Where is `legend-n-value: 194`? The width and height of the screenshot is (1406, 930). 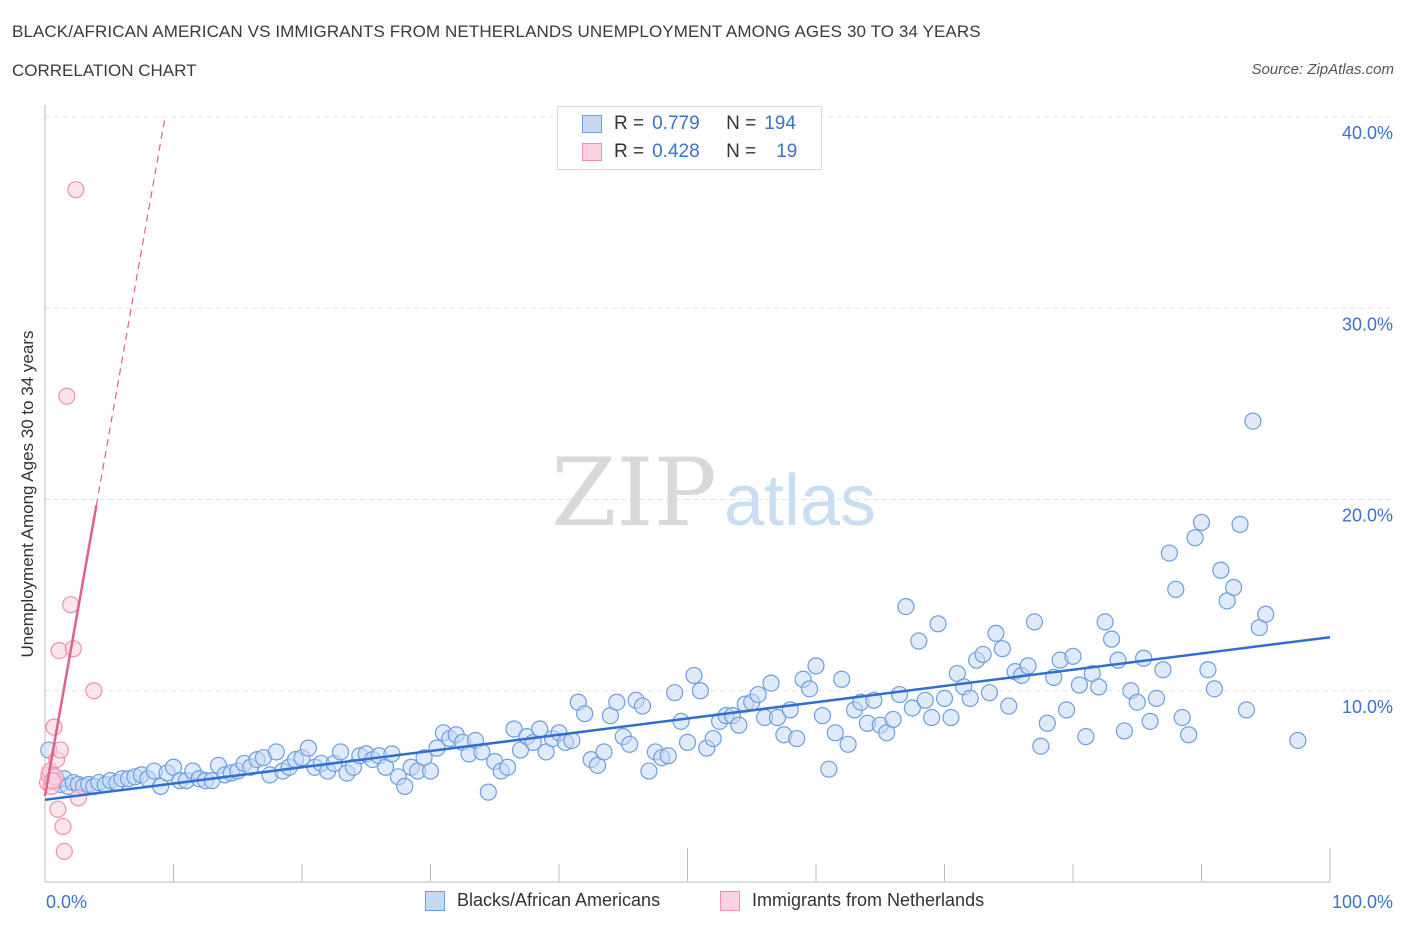
legend-n-value: 194 is located at coordinates (780, 123).